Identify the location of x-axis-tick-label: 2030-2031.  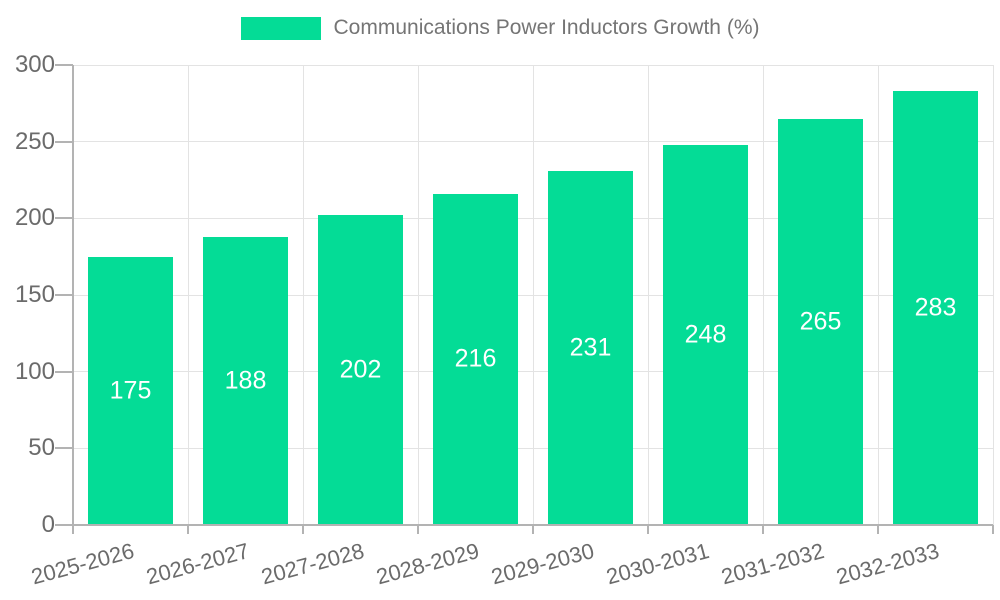
(657, 564).